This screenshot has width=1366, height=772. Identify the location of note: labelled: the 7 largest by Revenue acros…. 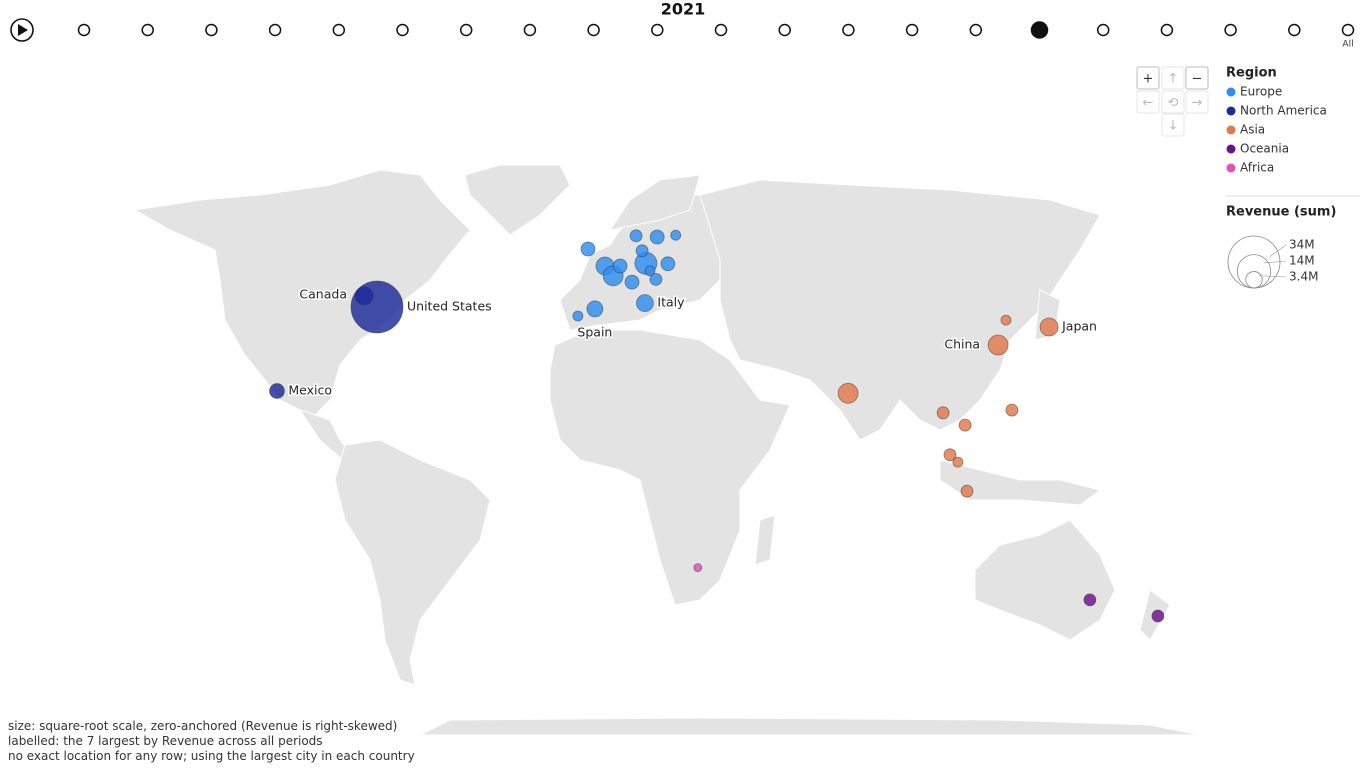
(165, 741).